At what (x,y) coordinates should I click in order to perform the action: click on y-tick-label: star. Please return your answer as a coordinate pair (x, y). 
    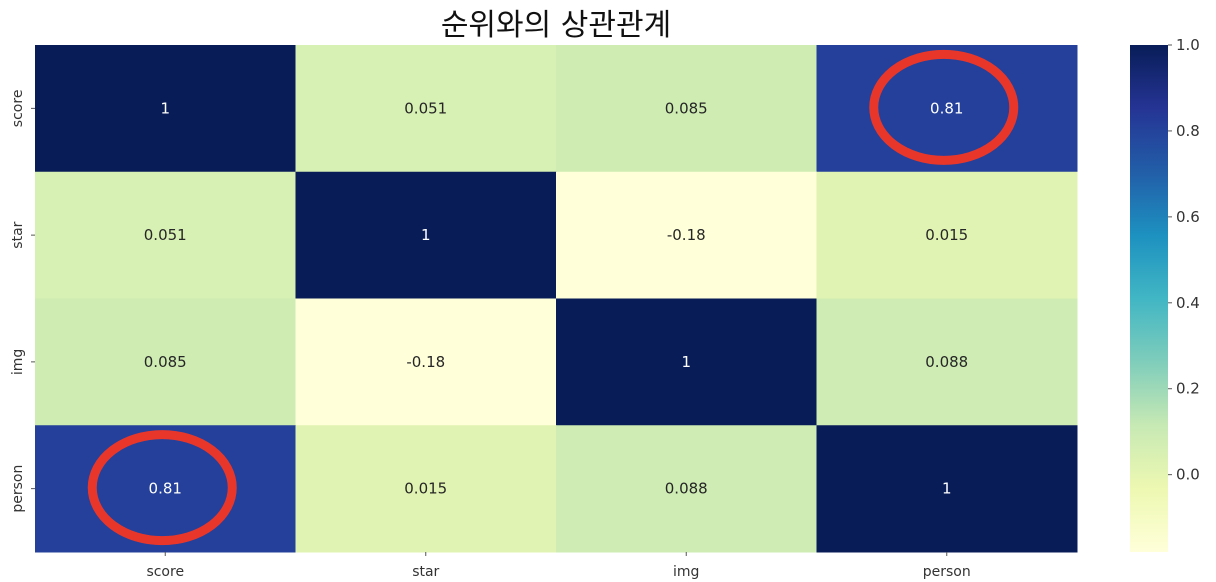
    Looking at the image, I should click on (18, 234).